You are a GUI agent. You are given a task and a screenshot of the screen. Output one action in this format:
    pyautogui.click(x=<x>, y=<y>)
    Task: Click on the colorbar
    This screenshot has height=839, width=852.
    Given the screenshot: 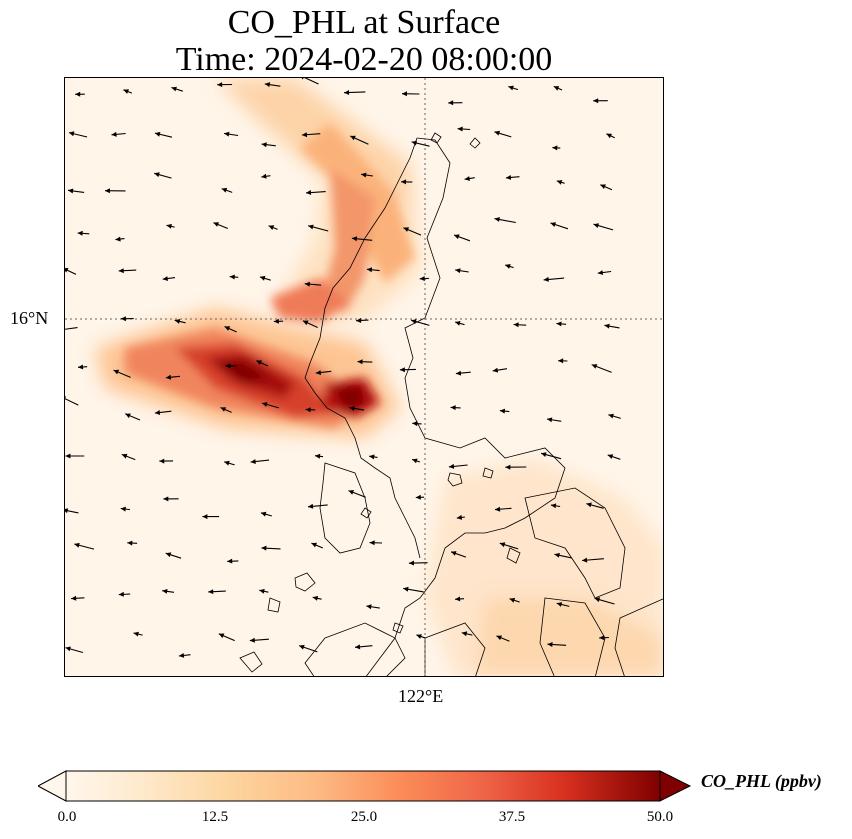 What is the action you would take?
    pyautogui.click(x=365, y=789)
    